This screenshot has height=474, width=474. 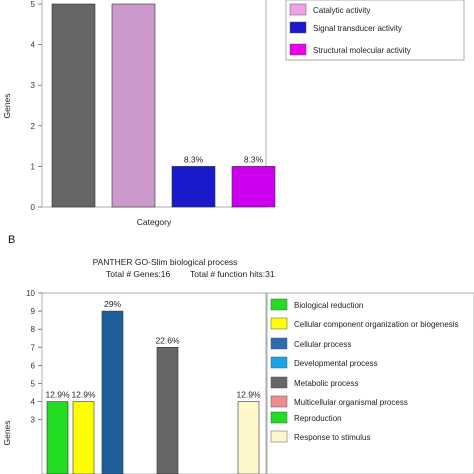 What do you see at coordinates (336, 363) in the screenshot?
I see `legend-entry: Developmental process` at bounding box center [336, 363].